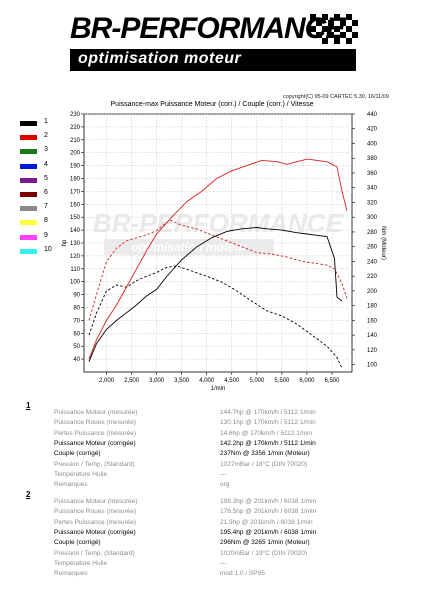 Image resolution: width=424 pixels, height=600 pixels. Describe the element at coordinates (307, 381) in the screenshot. I see `x-tick-label: 6,000` at that location.